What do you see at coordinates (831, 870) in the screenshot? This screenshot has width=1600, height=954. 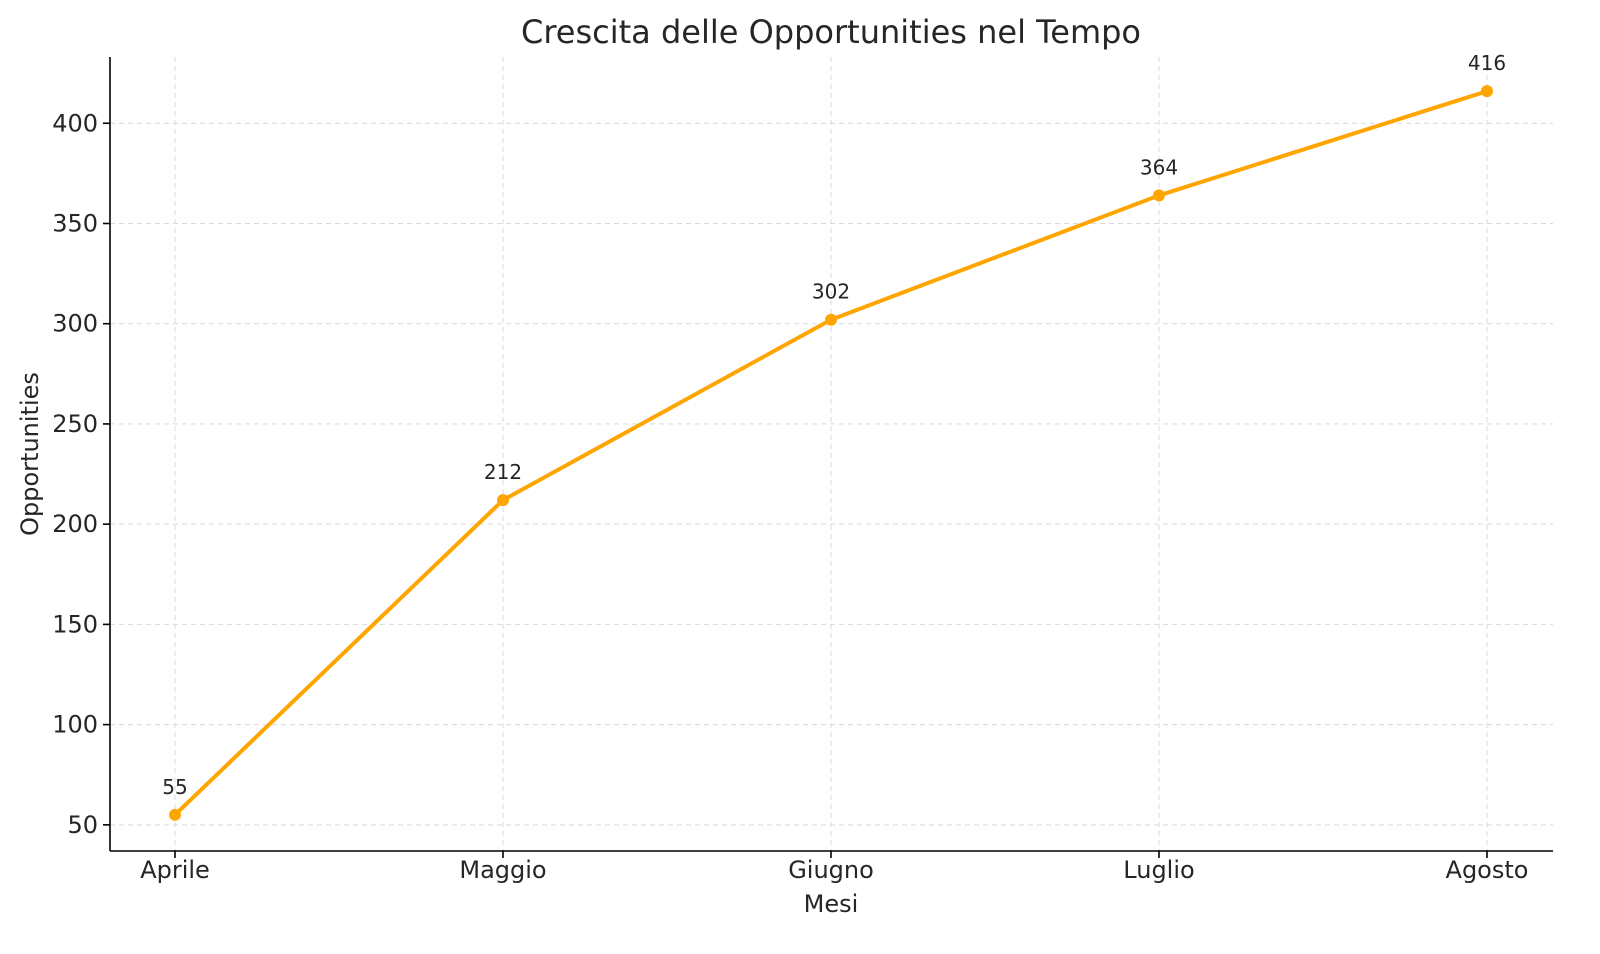 I see `x-tick-label: Giugno` at bounding box center [831, 870].